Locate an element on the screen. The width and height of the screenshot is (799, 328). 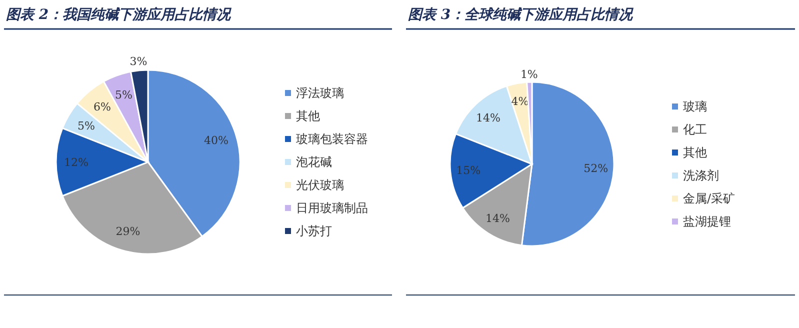
data-label: 1% is located at coordinates (529, 74).